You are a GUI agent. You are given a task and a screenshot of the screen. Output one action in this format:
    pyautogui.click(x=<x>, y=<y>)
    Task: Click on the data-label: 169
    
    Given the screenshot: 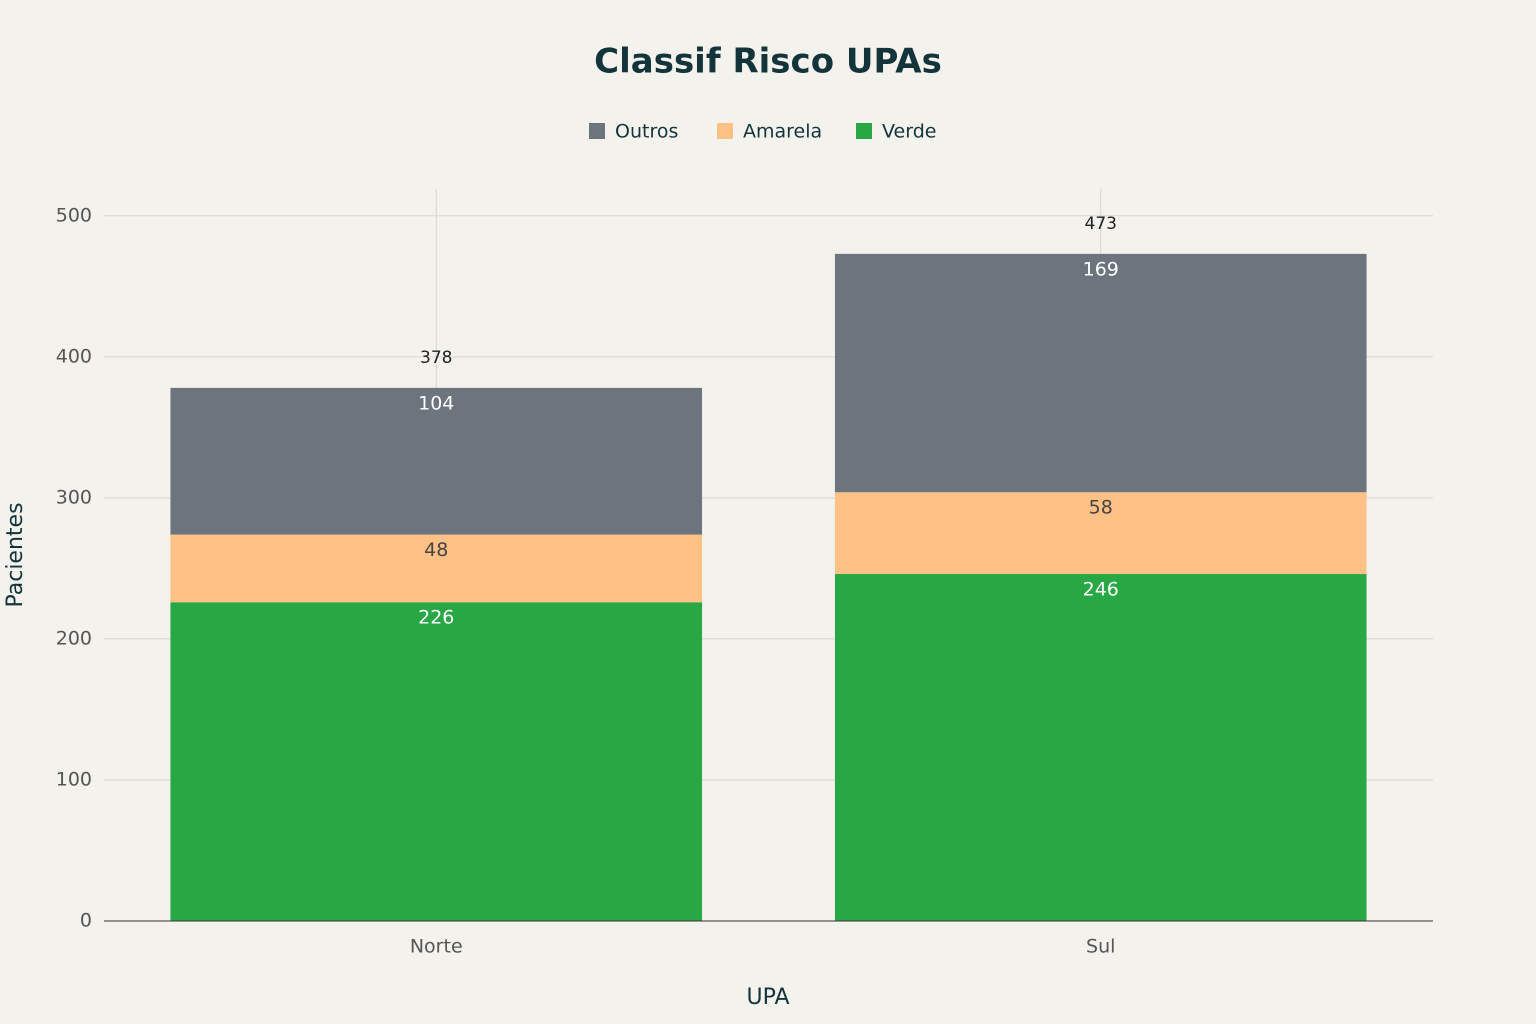 What is the action you would take?
    pyautogui.click(x=1101, y=269)
    